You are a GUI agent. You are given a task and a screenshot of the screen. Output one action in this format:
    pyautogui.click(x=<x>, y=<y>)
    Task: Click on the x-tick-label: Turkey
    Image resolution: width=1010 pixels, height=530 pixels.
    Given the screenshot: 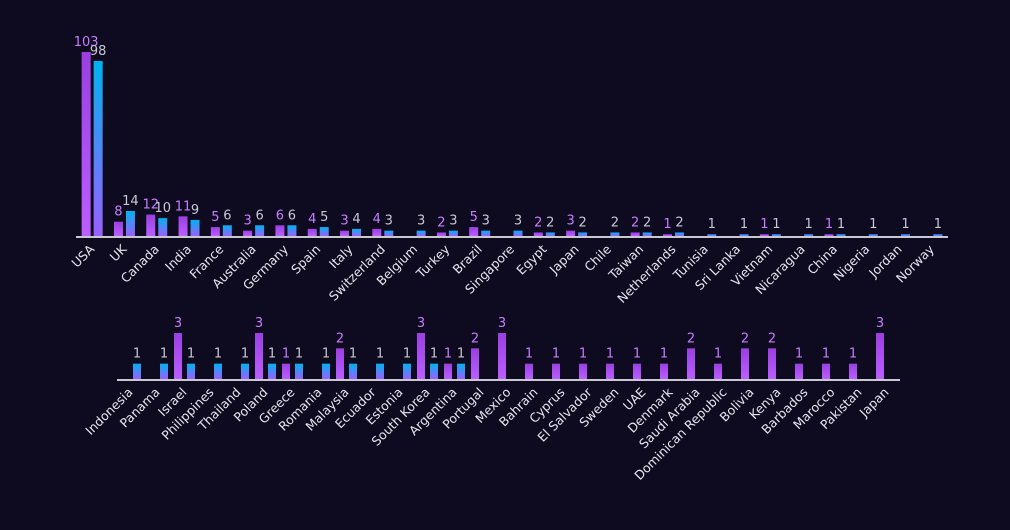 What is the action you would take?
    pyautogui.click(x=432, y=261)
    